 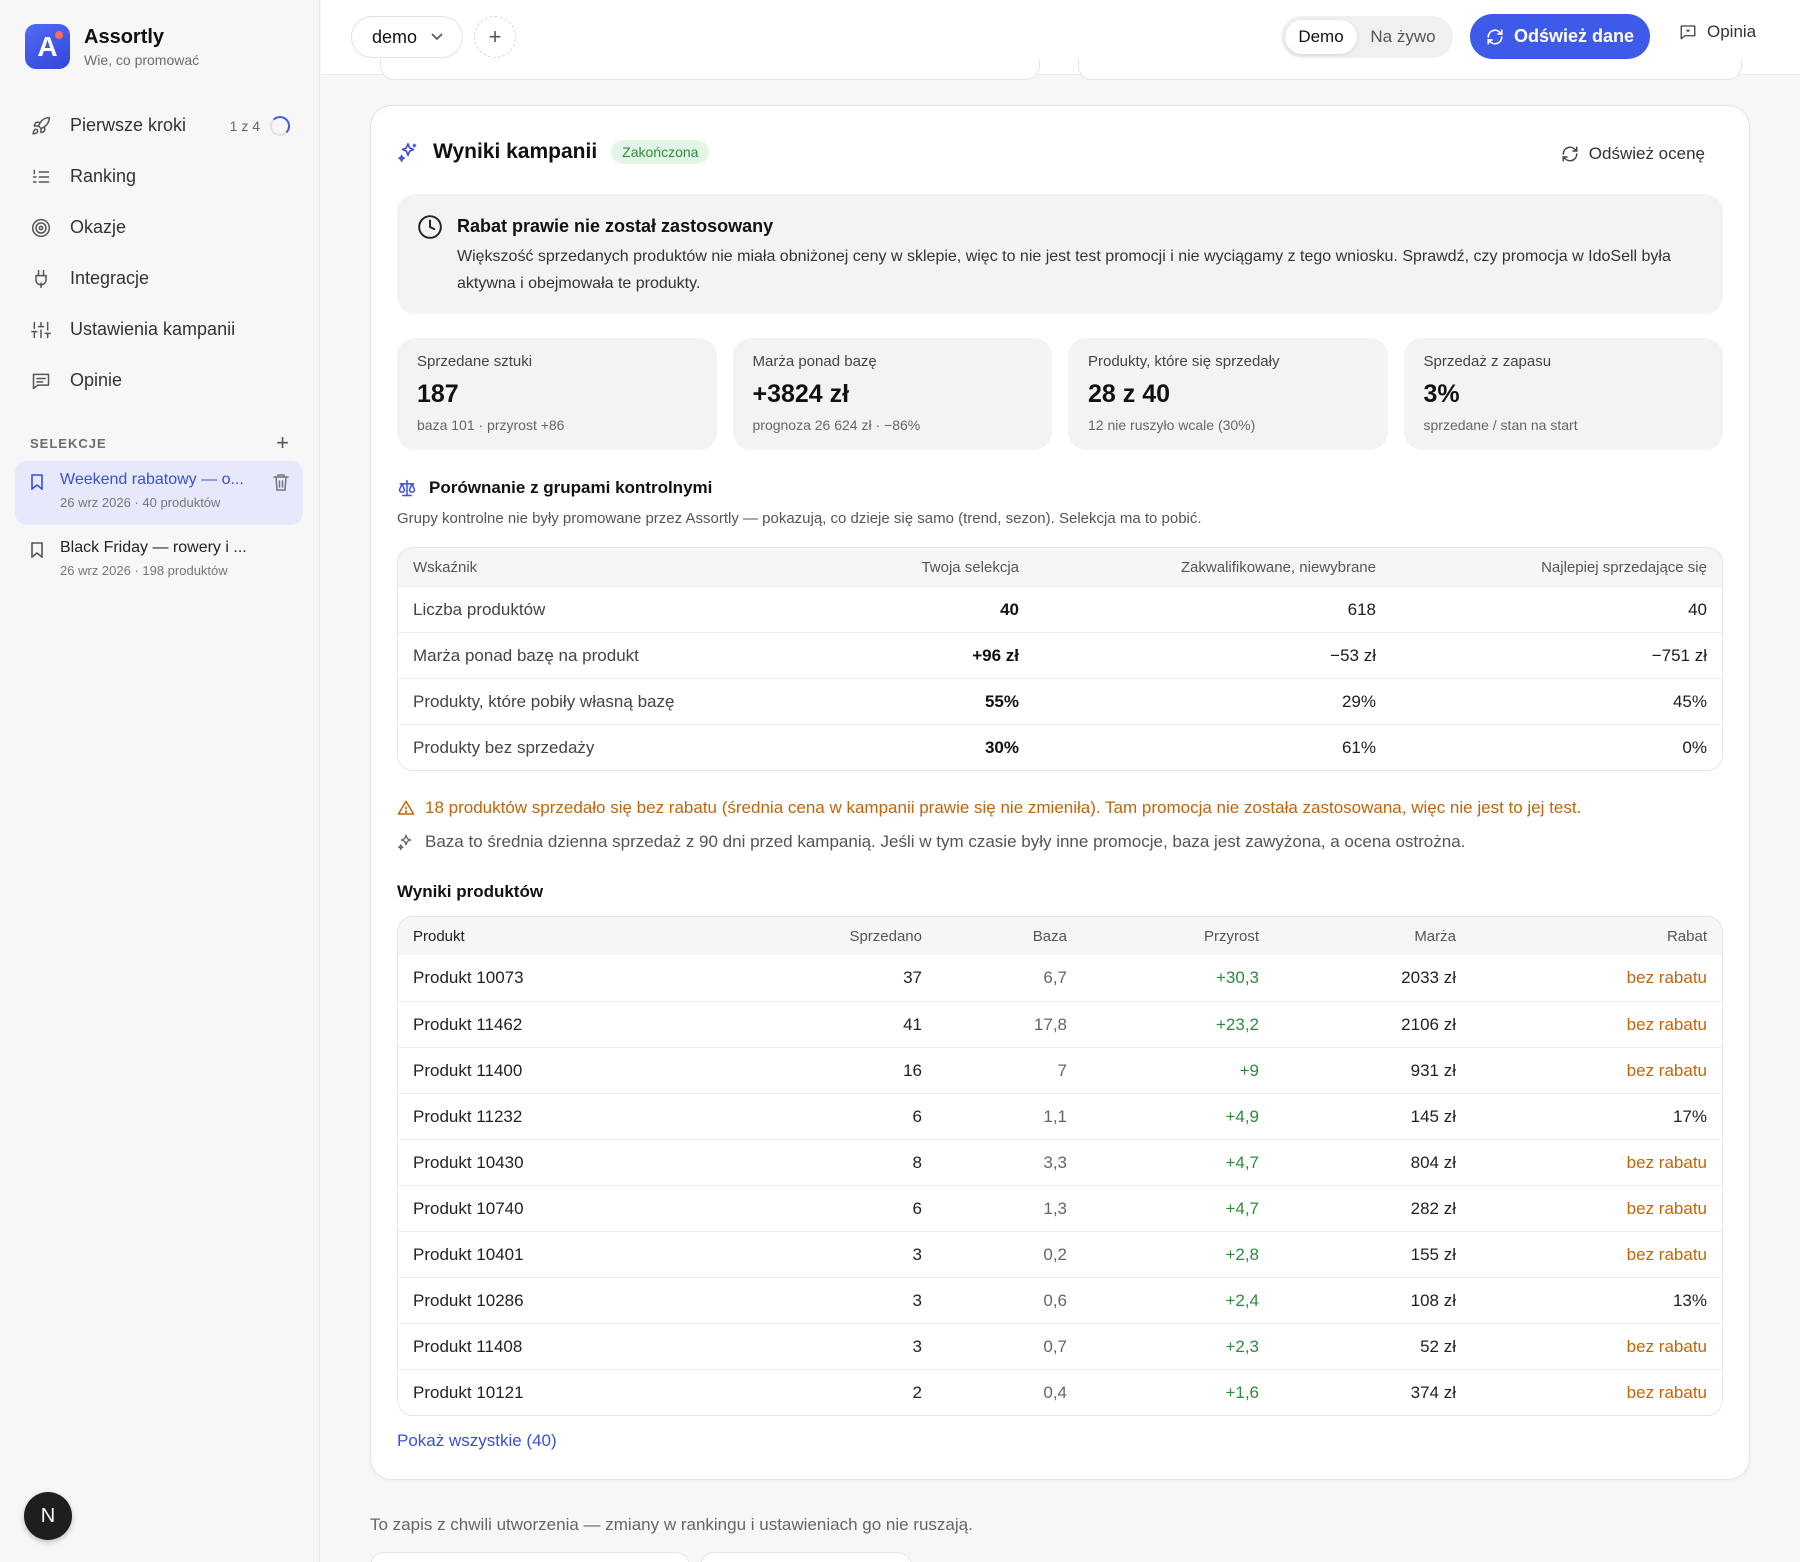 I want to click on sparkles-icon, so click(x=404, y=842).